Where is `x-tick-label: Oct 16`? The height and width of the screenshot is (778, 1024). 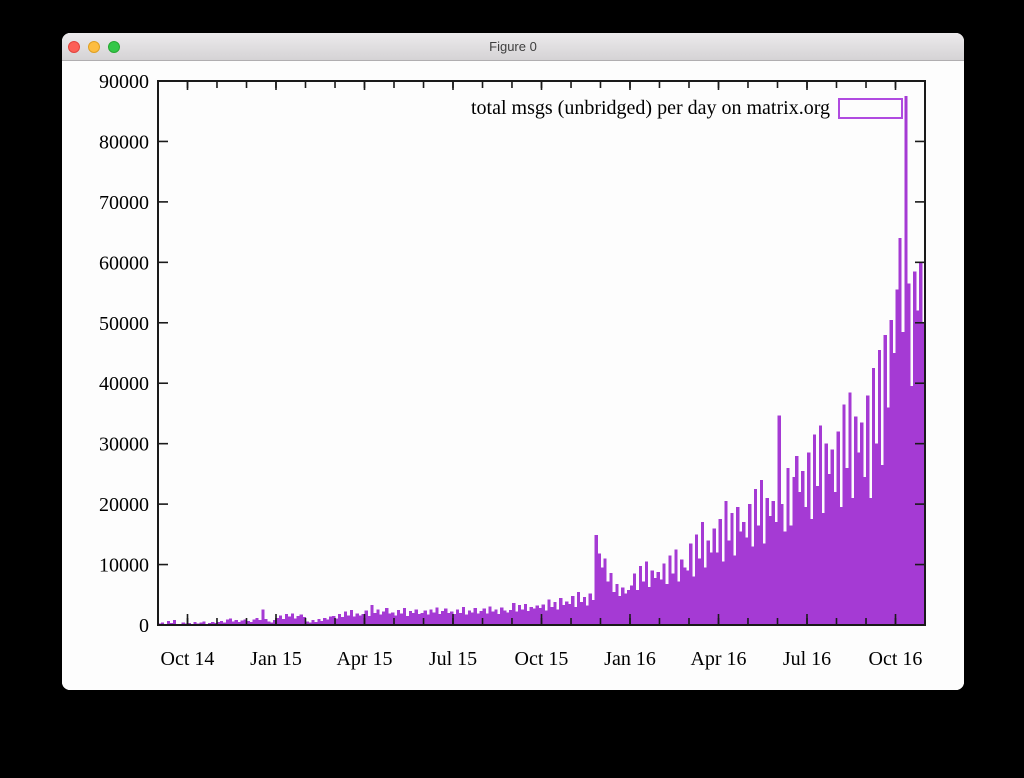 x-tick-label: Oct 16 is located at coordinates (896, 659).